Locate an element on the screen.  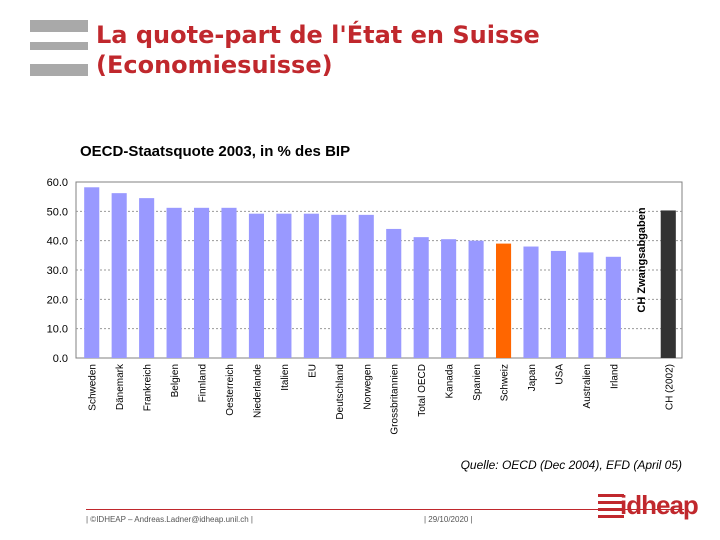
y-tick-label-4: 40.0 is located at coordinates (57, 242).